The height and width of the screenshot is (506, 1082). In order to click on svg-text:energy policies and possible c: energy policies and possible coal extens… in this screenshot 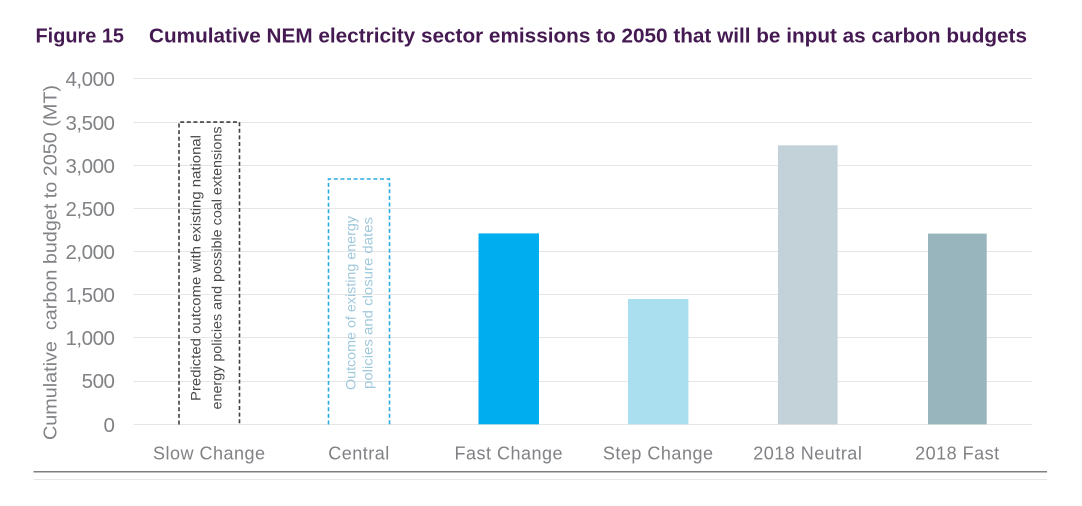, I will do `click(217, 267)`.